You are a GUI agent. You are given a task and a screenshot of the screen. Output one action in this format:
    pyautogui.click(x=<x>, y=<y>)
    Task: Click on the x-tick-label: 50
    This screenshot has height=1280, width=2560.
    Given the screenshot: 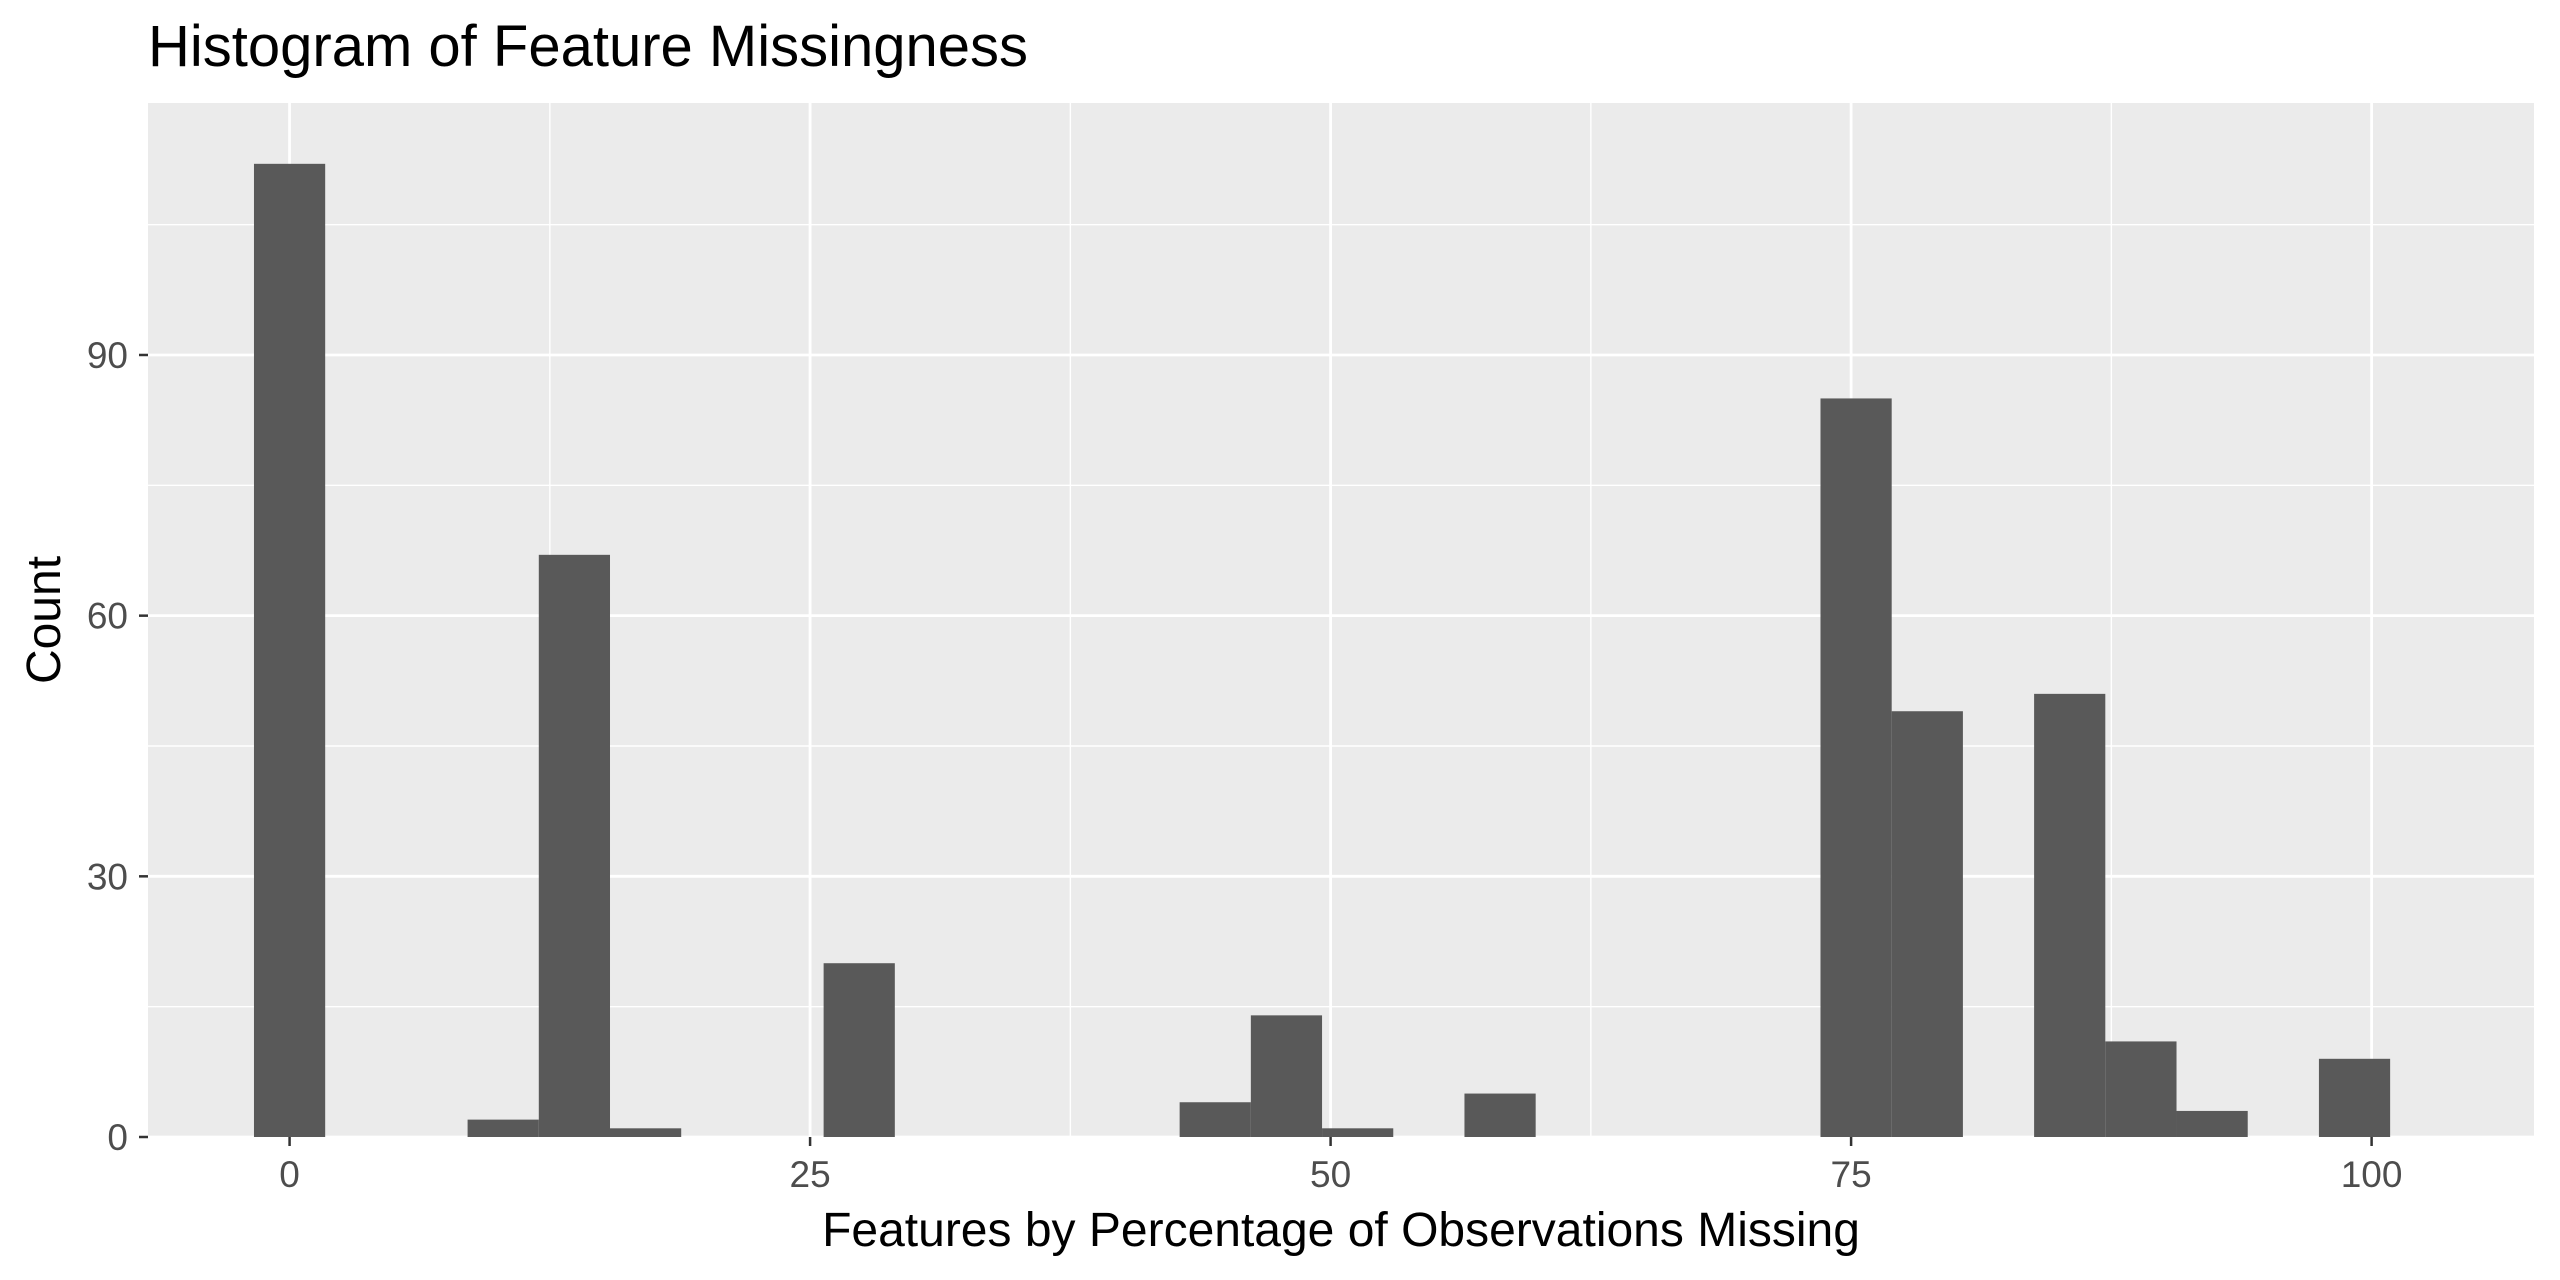 What is the action you would take?
    pyautogui.click(x=1330, y=1174)
    